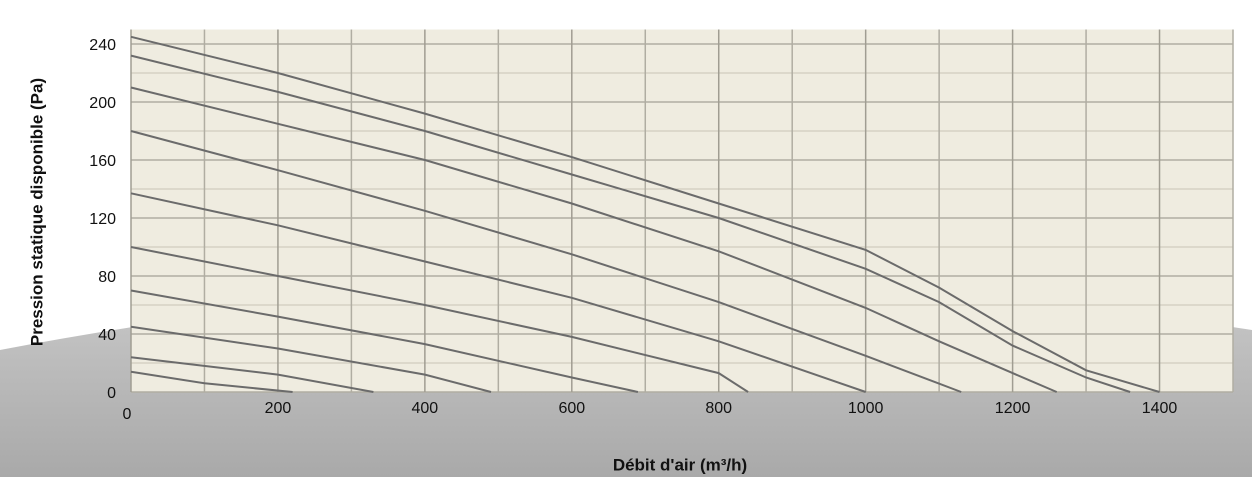  I want to click on y-tick-label: 0, so click(111, 393).